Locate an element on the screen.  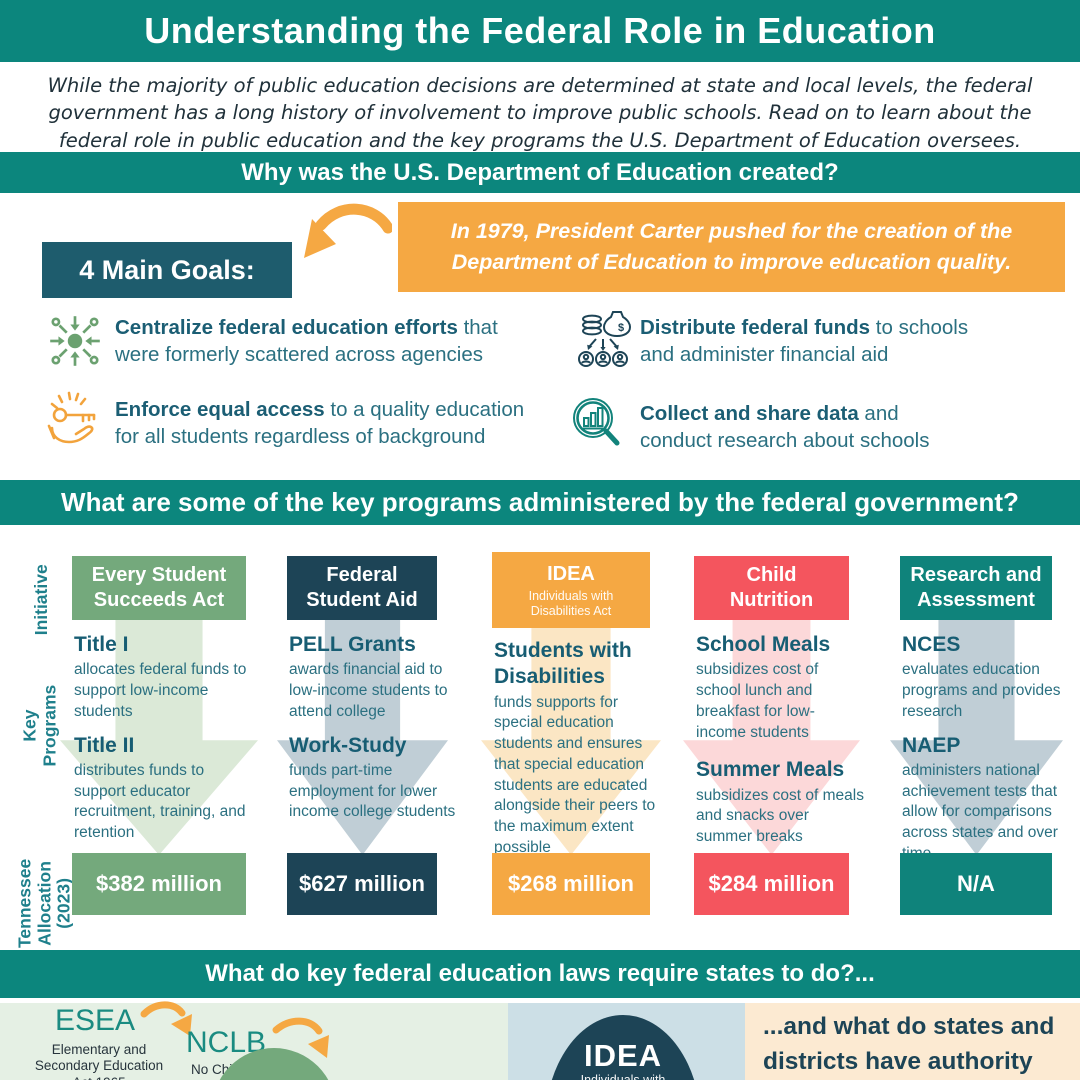
initiative-subtitle: Individuals with Disabilities Act is located at coordinates (571, 603).